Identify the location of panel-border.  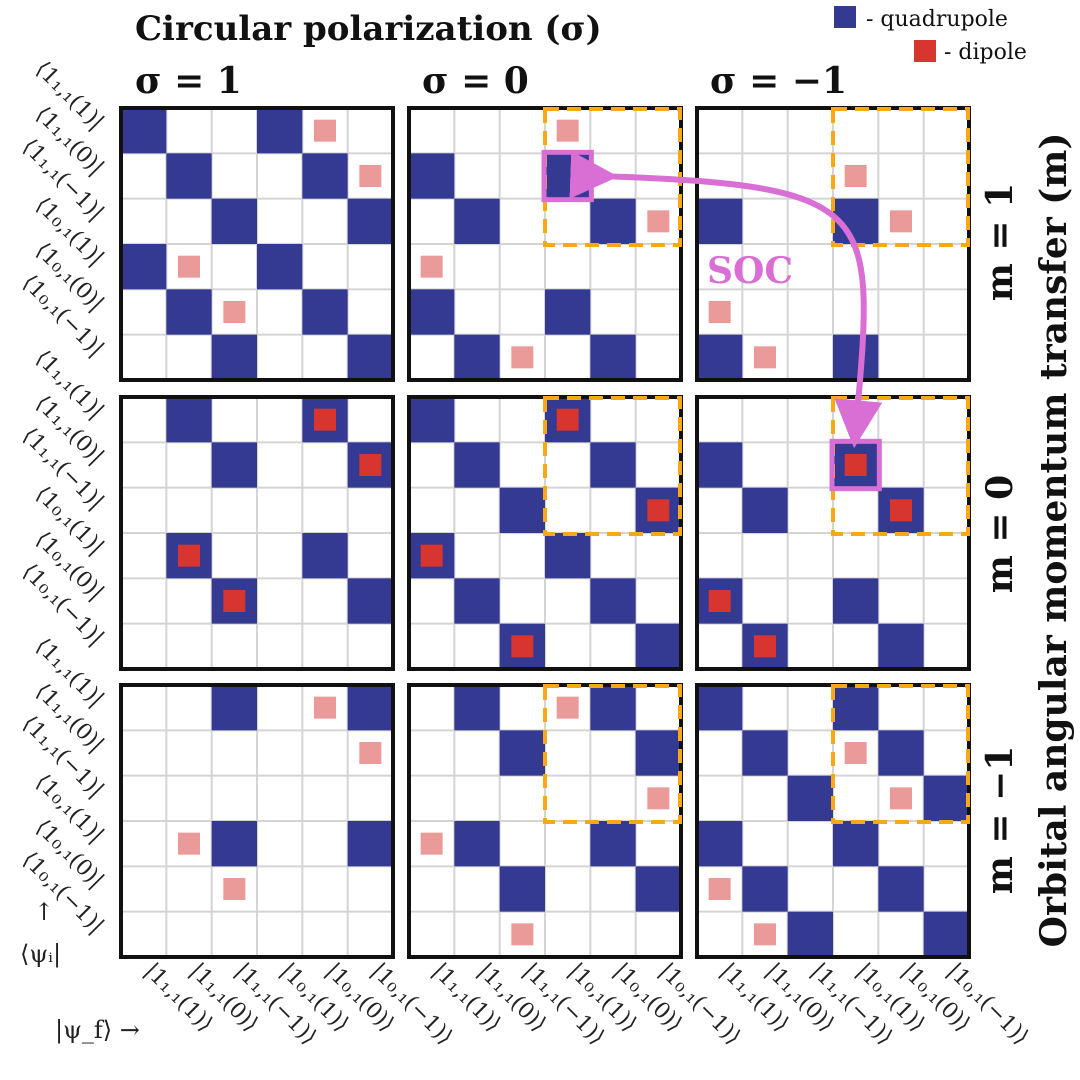
(257, 533).